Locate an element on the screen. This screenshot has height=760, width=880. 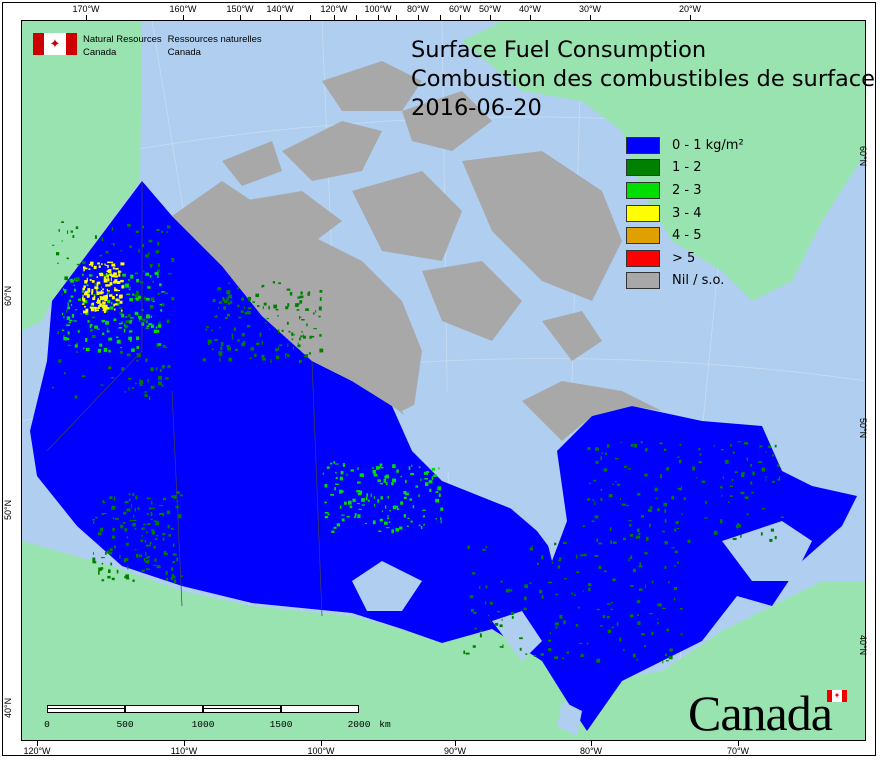
longitude-label-bottom: 80°W is located at coordinates (591, 751).